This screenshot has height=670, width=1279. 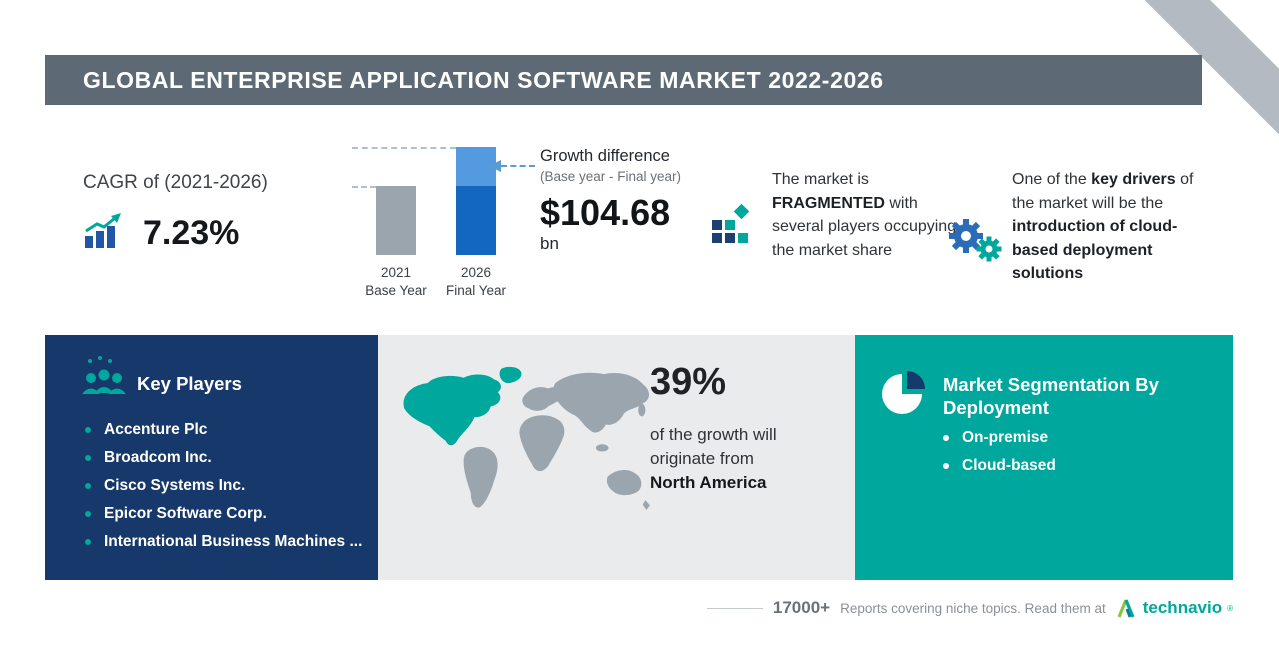 What do you see at coordinates (518, 166) in the screenshot?
I see `growth-arrow-line` at bounding box center [518, 166].